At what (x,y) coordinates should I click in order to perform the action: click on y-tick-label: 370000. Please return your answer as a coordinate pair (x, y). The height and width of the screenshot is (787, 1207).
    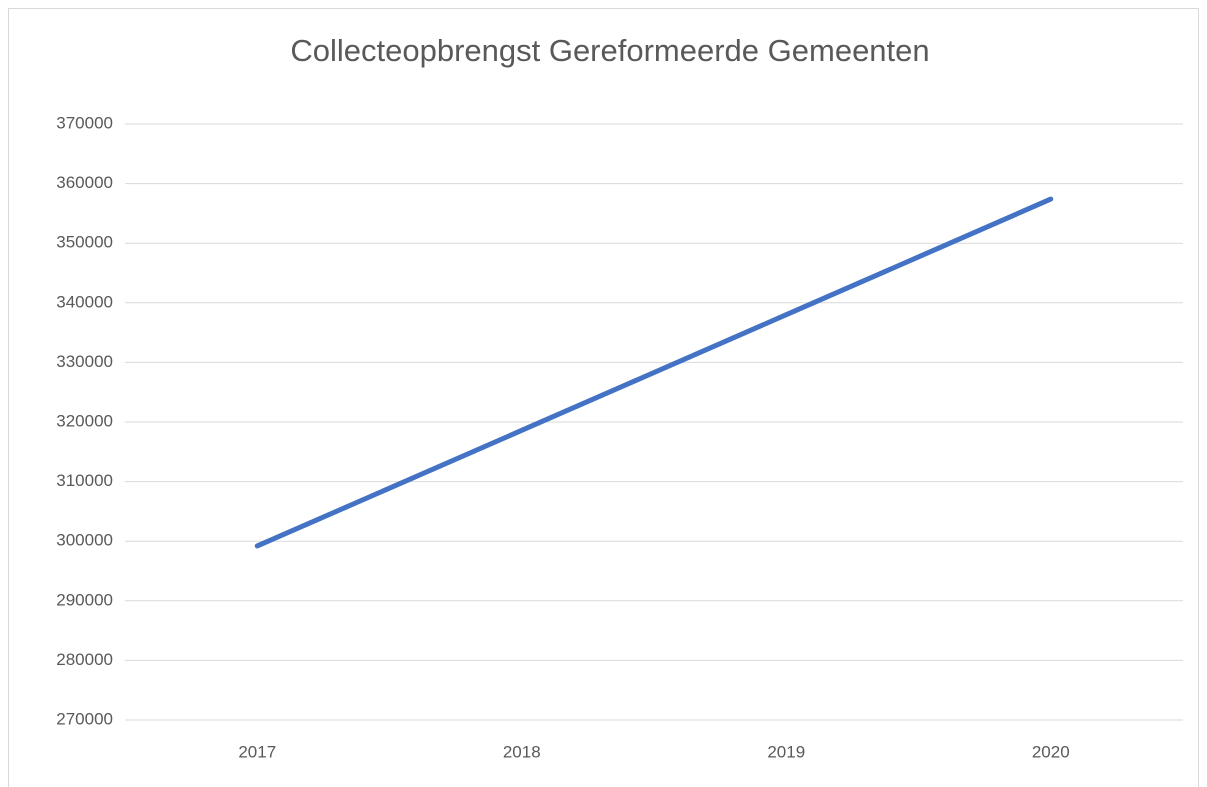
    Looking at the image, I should click on (84, 122).